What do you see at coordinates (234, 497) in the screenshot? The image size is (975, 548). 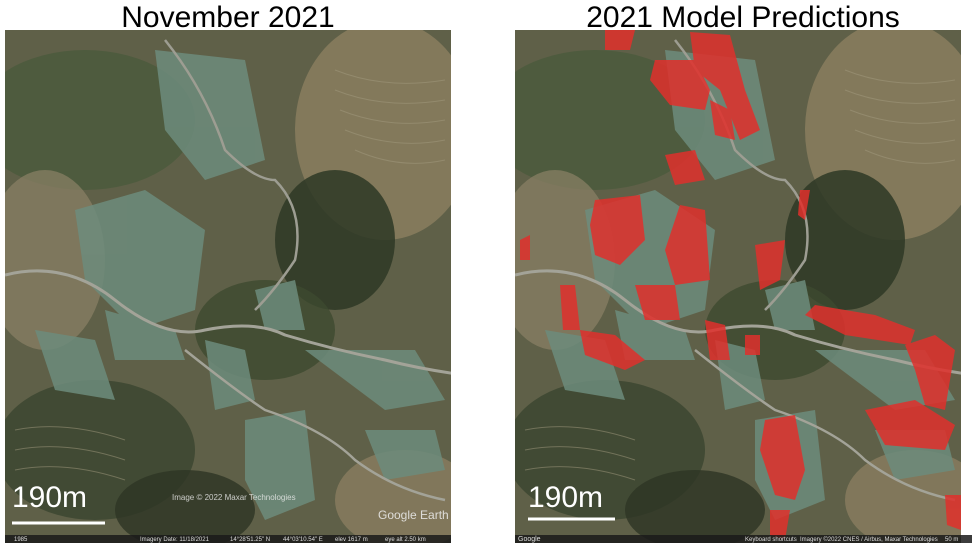 I see `attribution: Image © 2022 Maxar Technologies` at bounding box center [234, 497].